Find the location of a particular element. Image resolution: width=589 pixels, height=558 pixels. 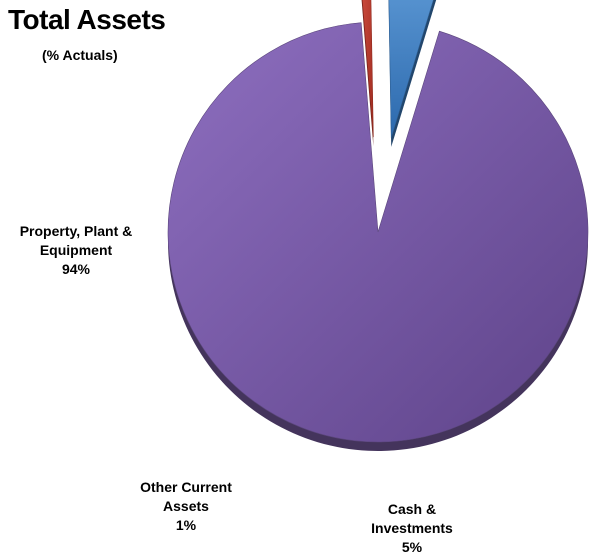

pie-slice-cash-investments is located at coordinates (412, 73).